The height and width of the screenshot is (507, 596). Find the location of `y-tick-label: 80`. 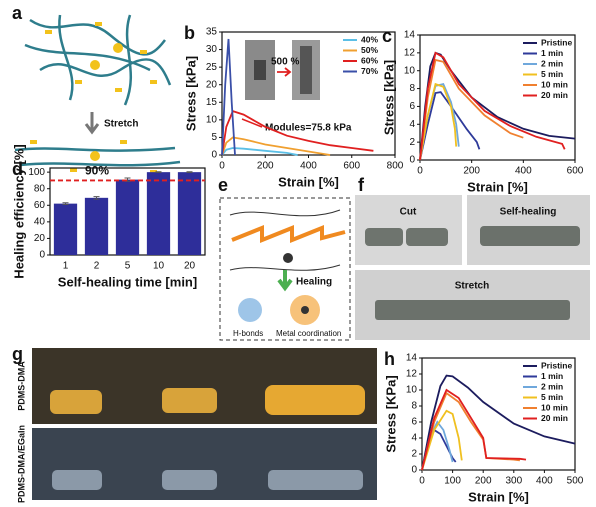

y-tick-label: 80 is located at coordinates (40, 188).